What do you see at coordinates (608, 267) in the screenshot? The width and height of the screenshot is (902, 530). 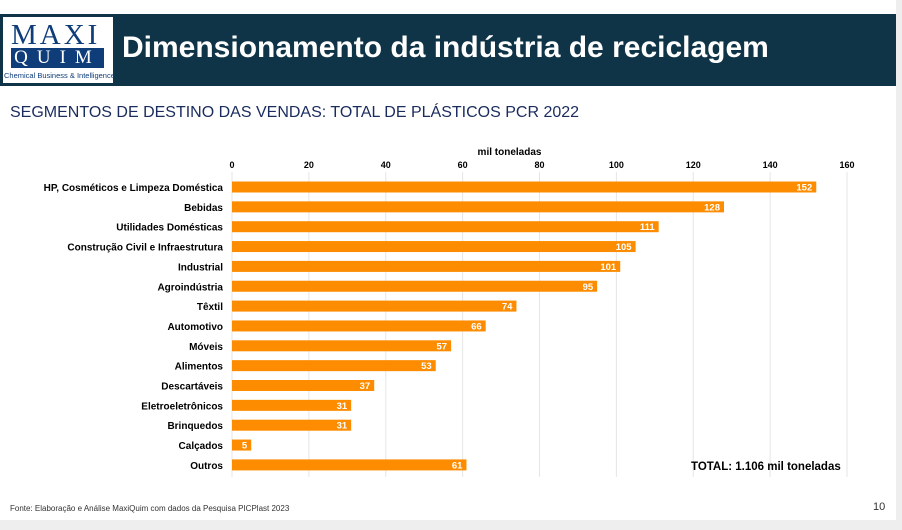 I see `data-label: 101` at bounding box center [608, 267].